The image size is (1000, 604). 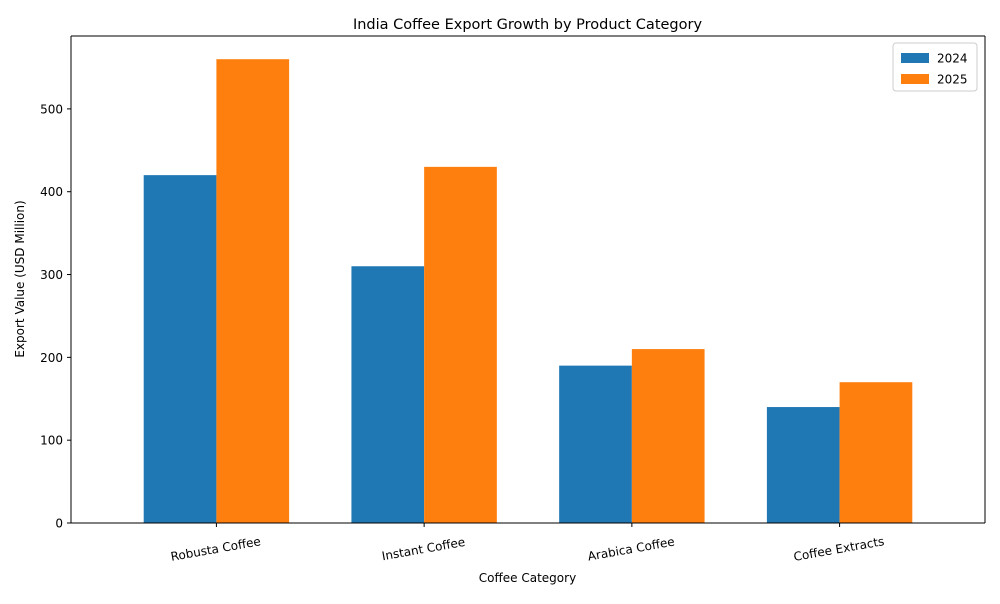 What do you see at coordinates (51, 441) in the screenshot?
I see `y-tick-label: 100` at bounding box center [51, 441].